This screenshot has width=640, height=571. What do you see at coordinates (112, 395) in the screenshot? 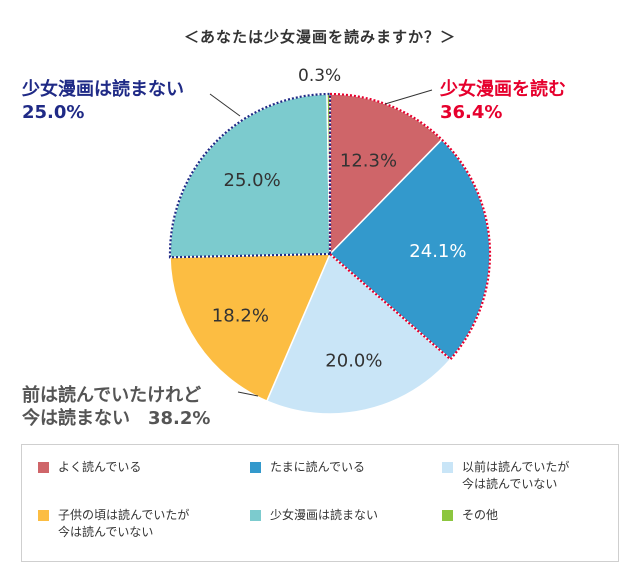
I see `callout-used-to-read-title: 前は読んでいたけれど` at bounding box center [112, 395].